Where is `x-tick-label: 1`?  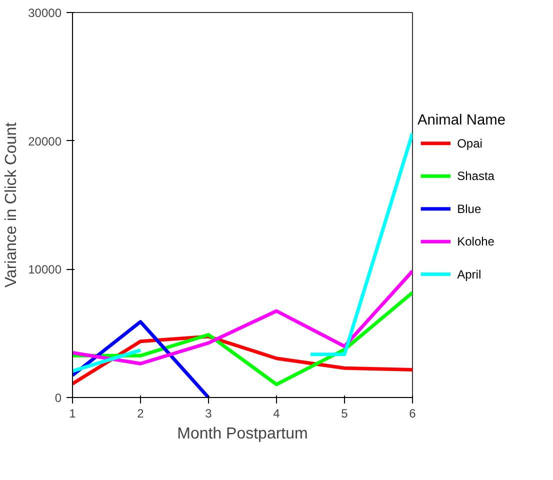
x-tick-label: 1 is located at coordinates (72, 413).